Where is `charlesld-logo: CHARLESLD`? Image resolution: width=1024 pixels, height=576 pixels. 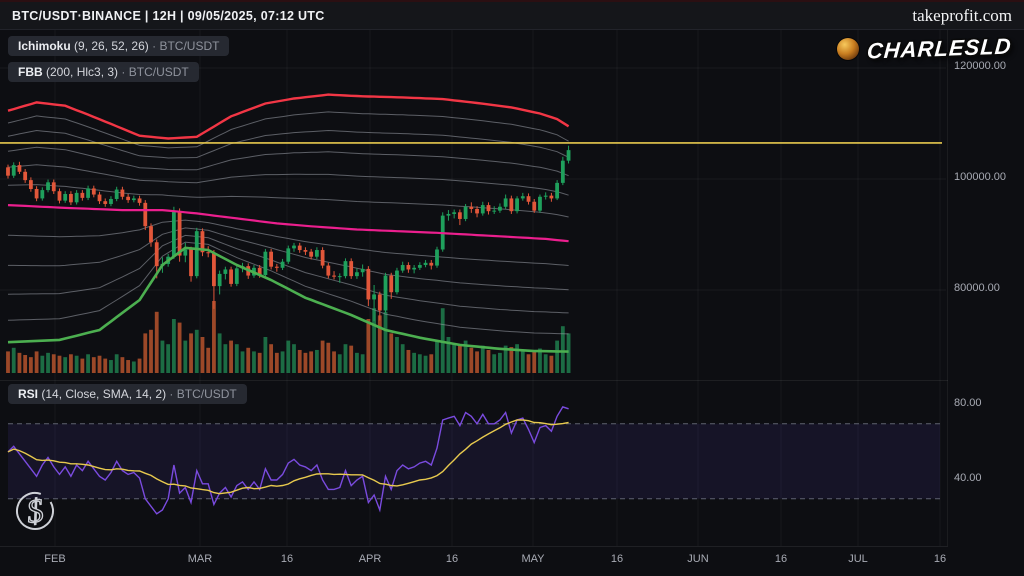 charlesld-logo: CHARLESLD is located at coordinates (939, 48).